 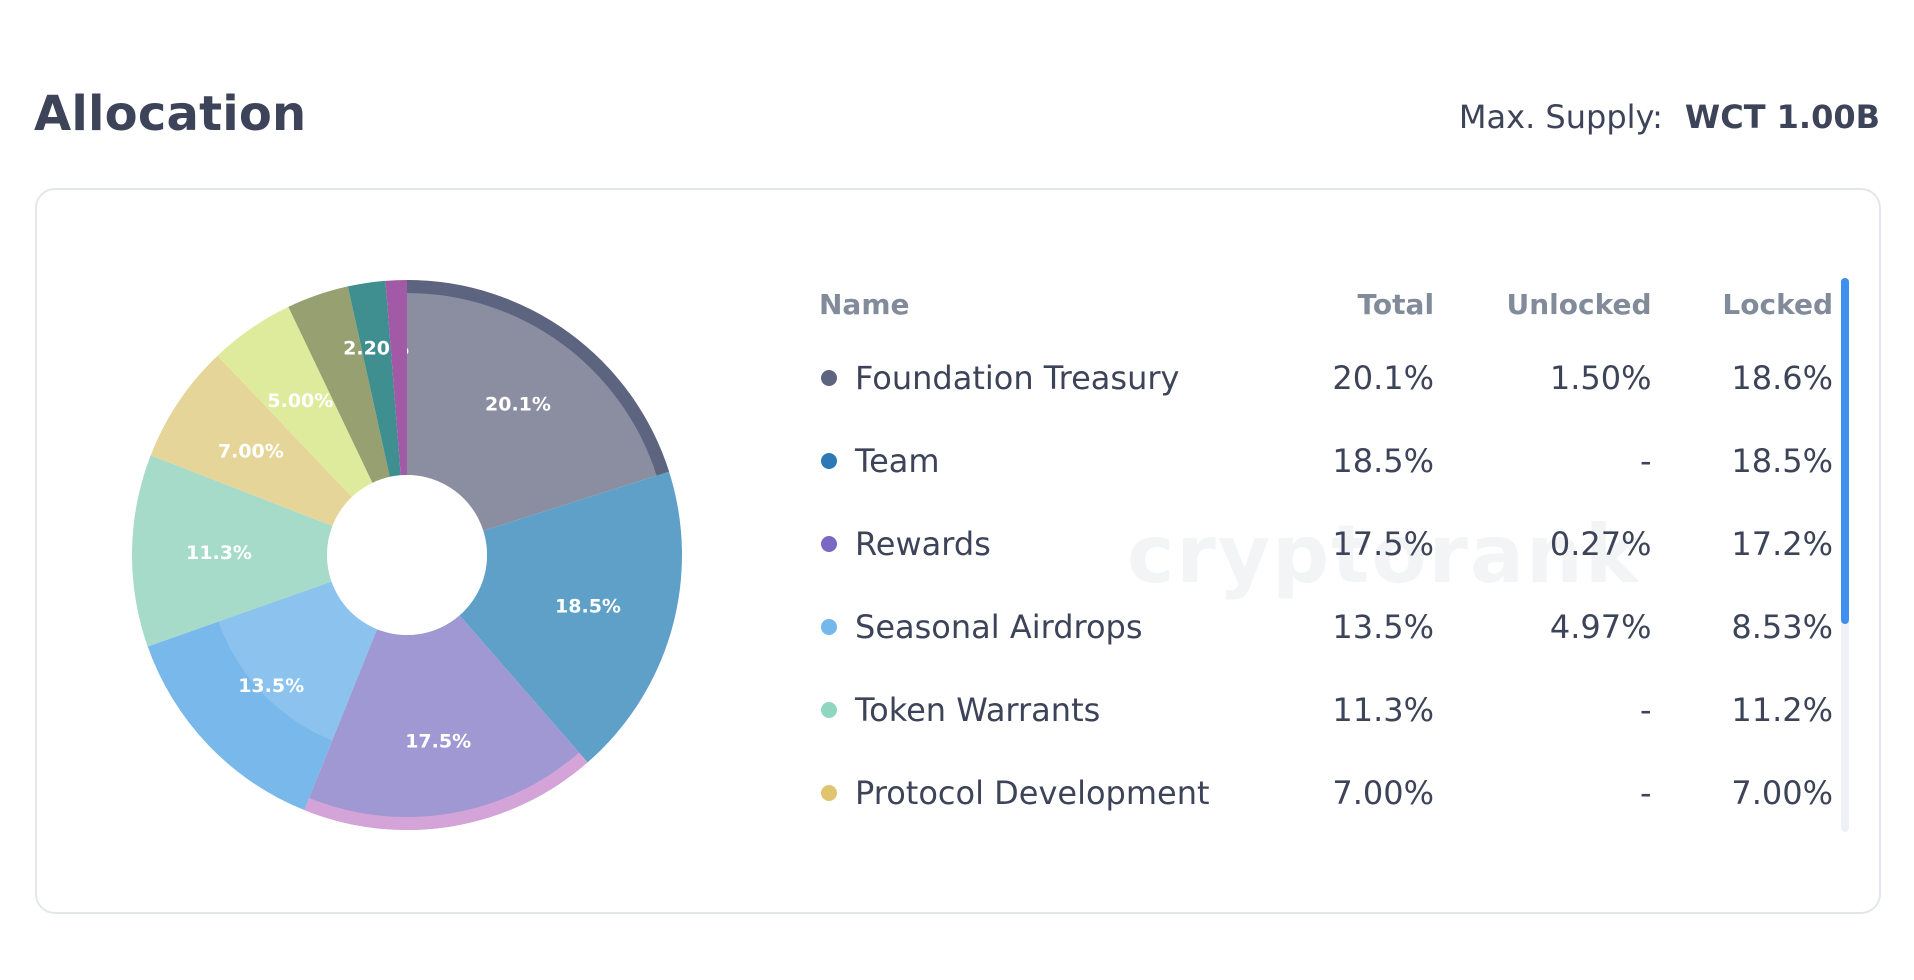 What do you see at coordinates (1383, 709) in the screenshot?
I see `row-total: 11.3%` at bounding box center [1383, 709].